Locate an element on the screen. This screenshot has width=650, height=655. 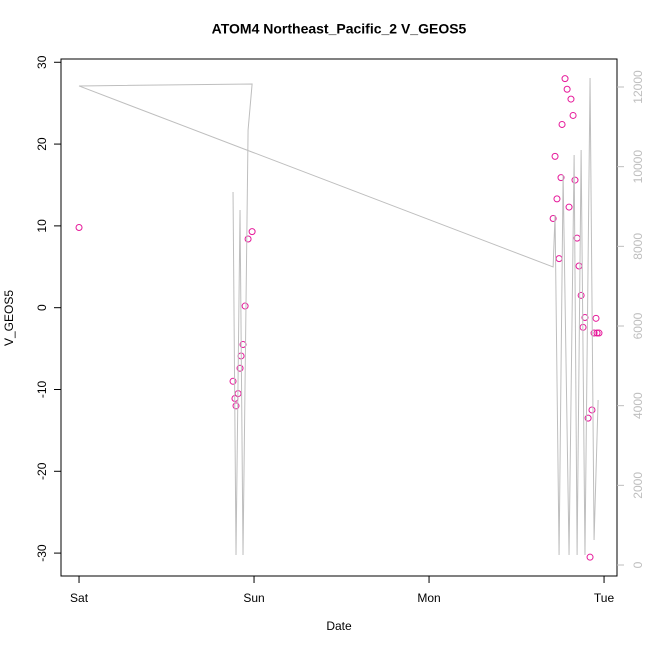
x-tick-label: Sat is located at coordinates (79, 598).